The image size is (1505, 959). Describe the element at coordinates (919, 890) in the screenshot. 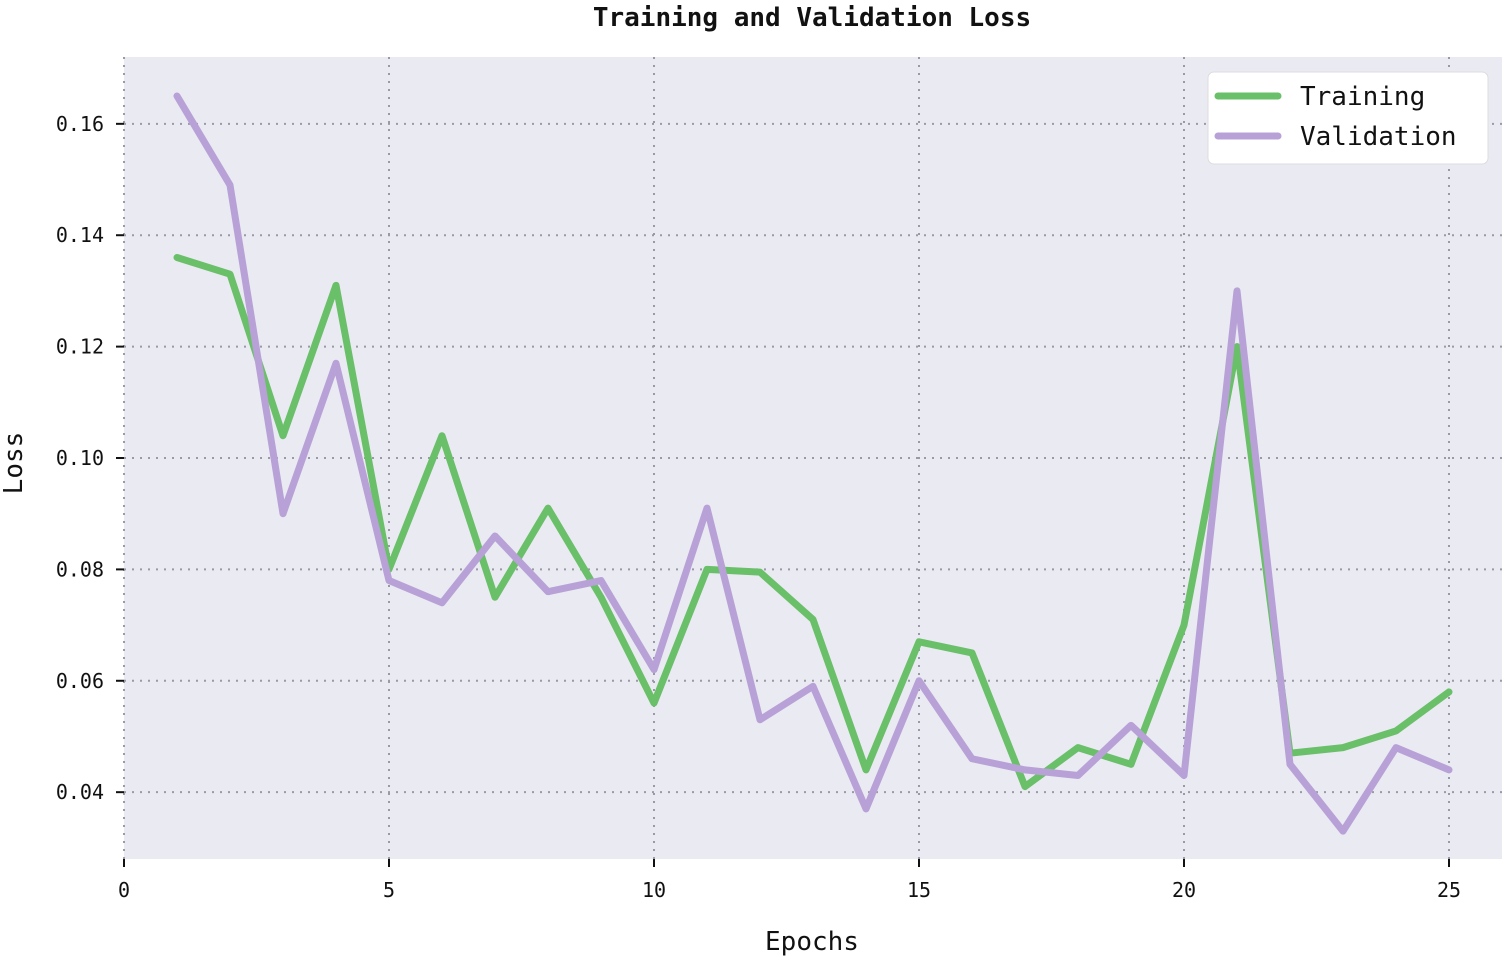

I see `x-tick-label: 15` at that location.